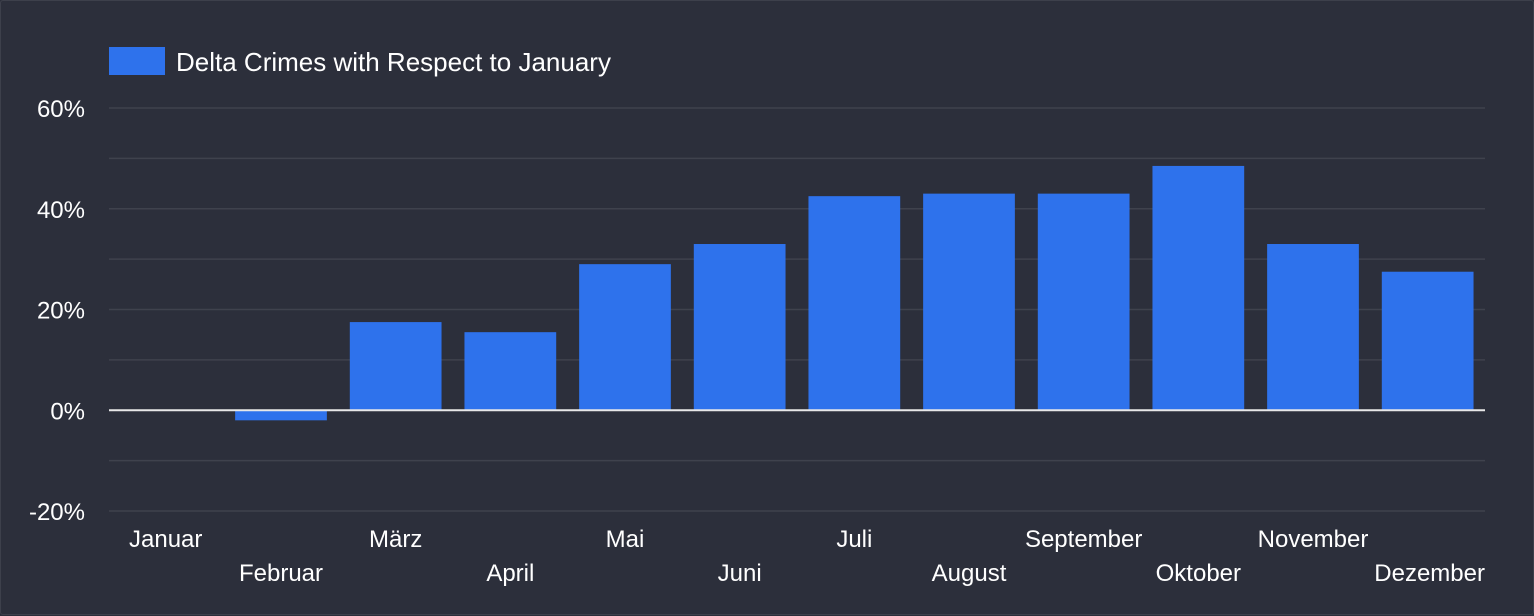 The height and width of the screenshot is (616, 1534). Describe the element at coordinates (854, 539) in the screenshot. I see `x-category-label: Juli` at that location.